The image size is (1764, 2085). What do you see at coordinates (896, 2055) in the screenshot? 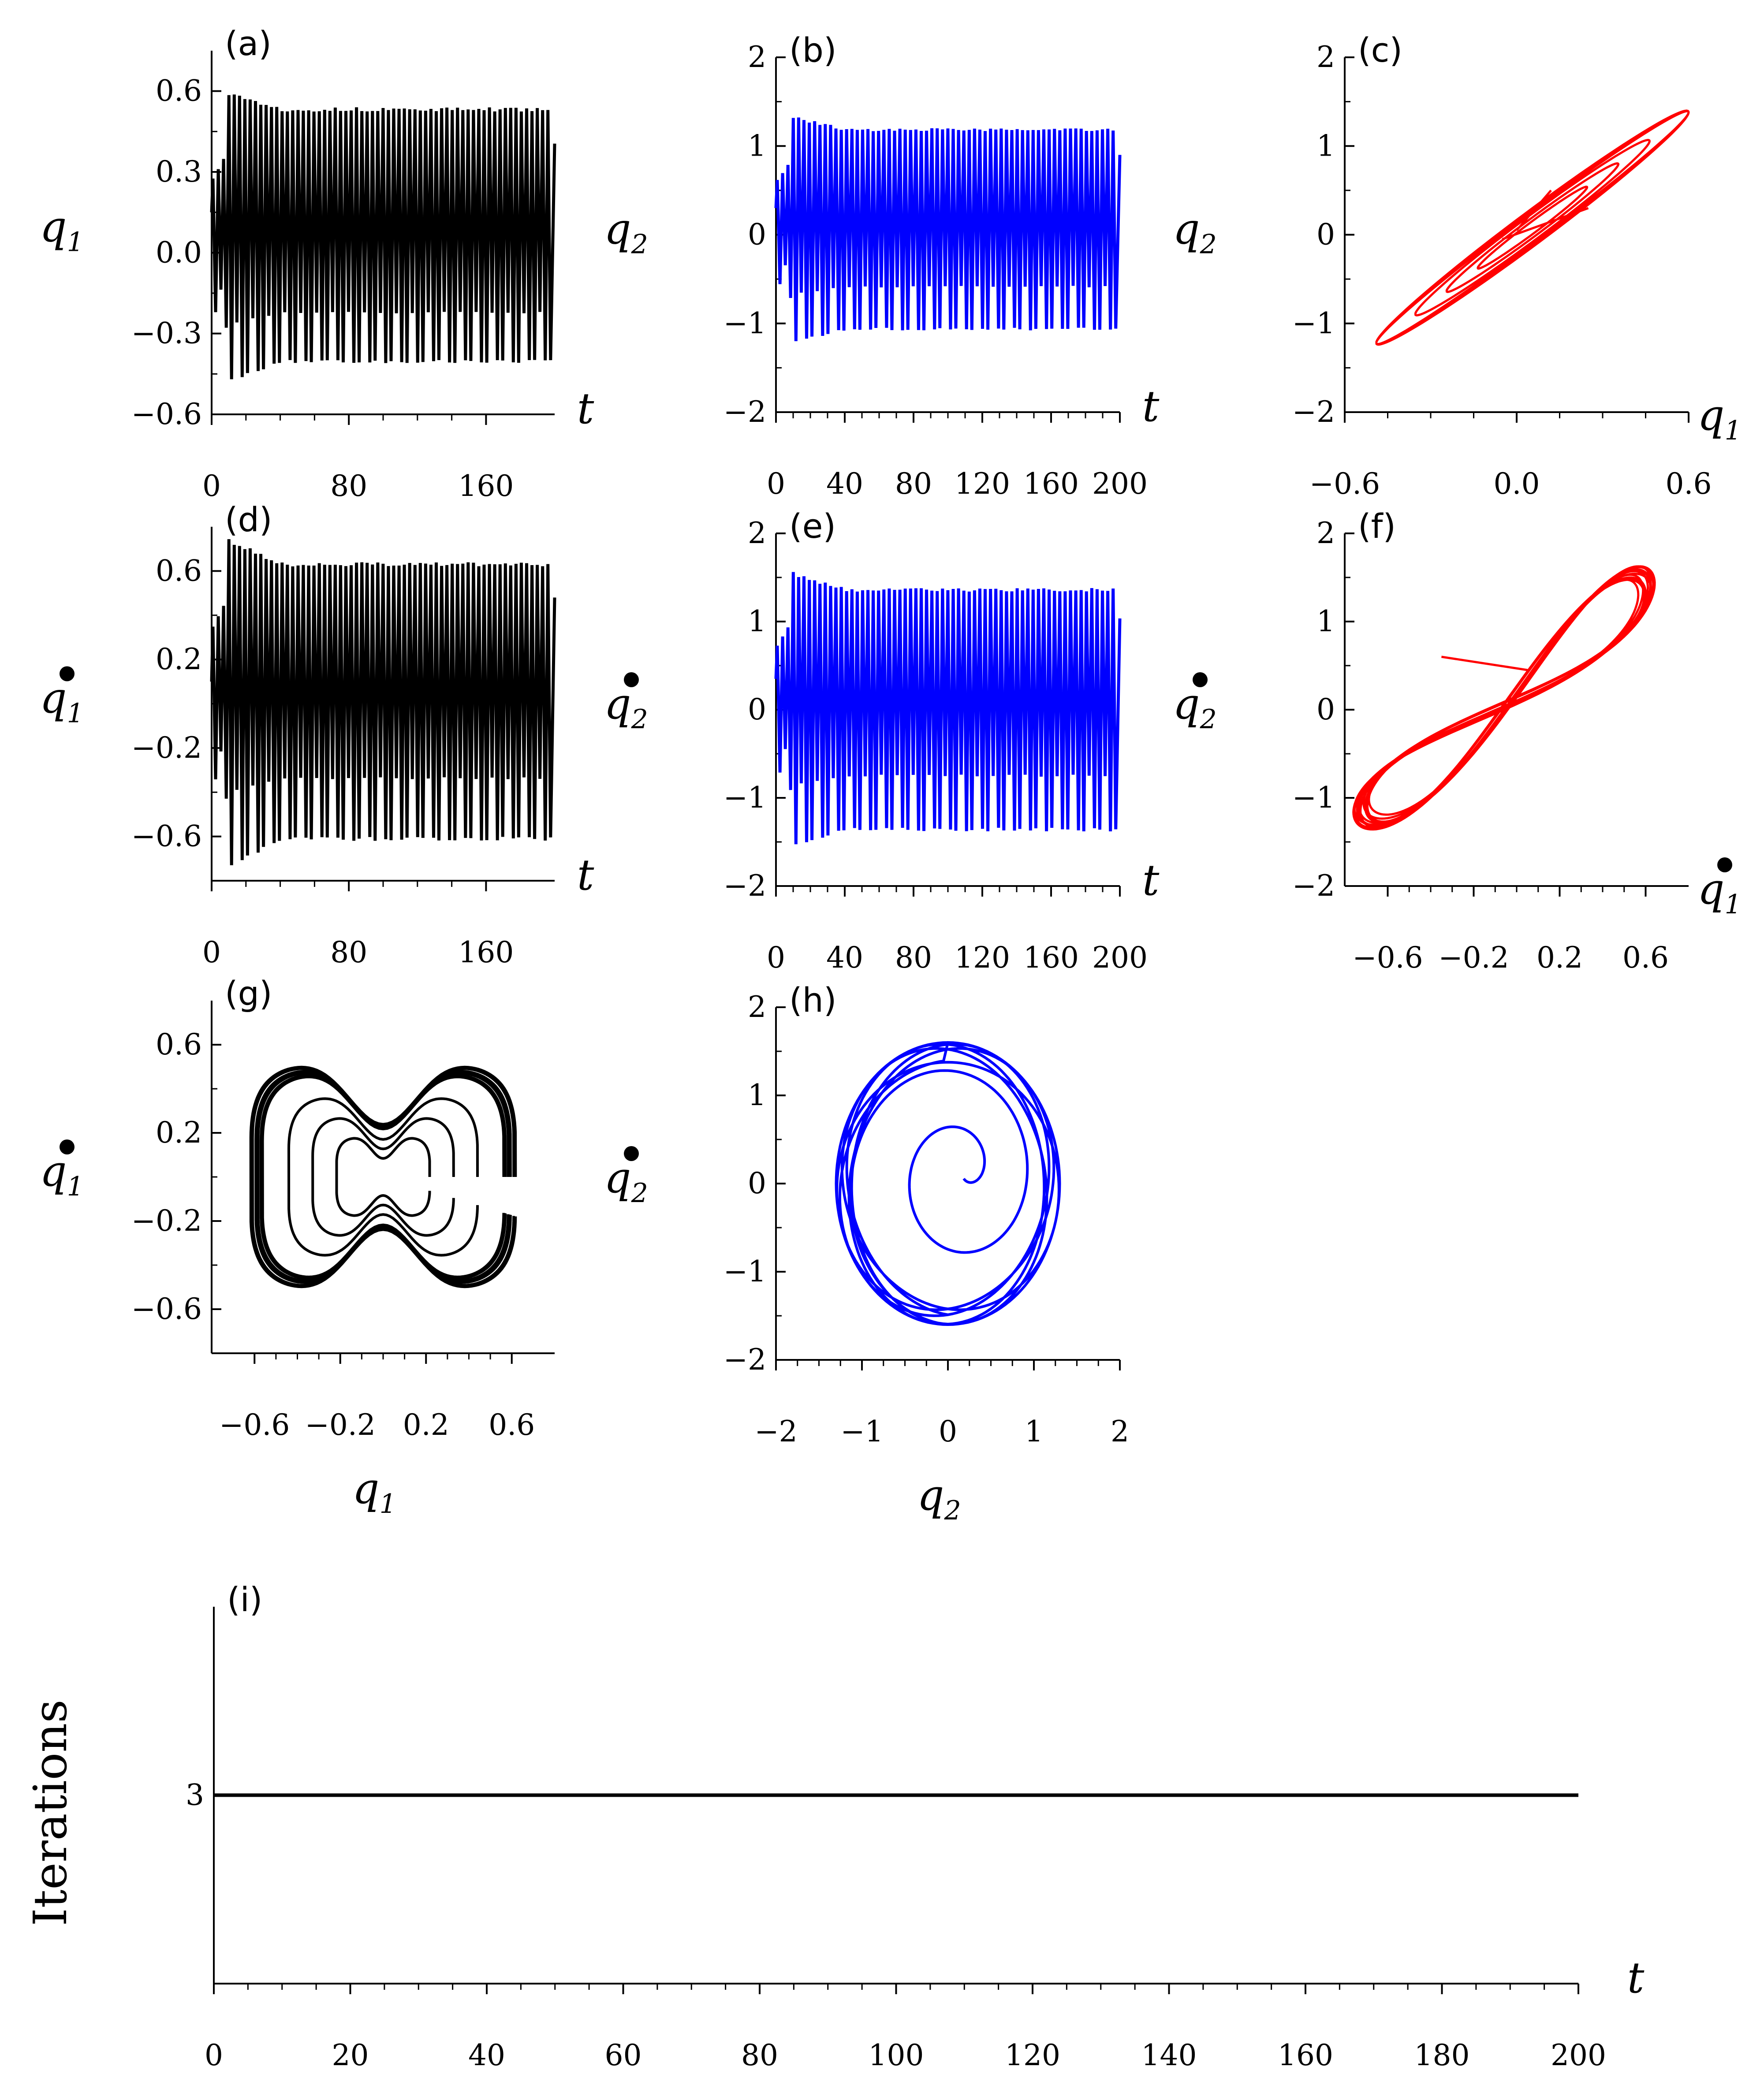
I see `x-tick-label: 100` at bounding box center [896, 2055].